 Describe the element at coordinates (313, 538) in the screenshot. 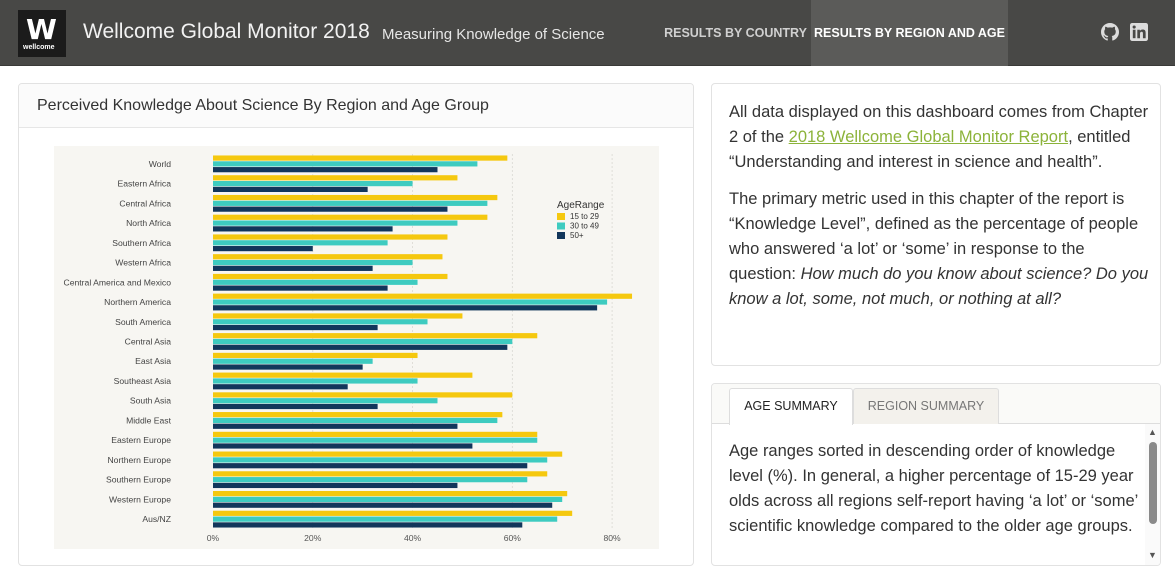

I see `x-tick-label: 20%` at that location.